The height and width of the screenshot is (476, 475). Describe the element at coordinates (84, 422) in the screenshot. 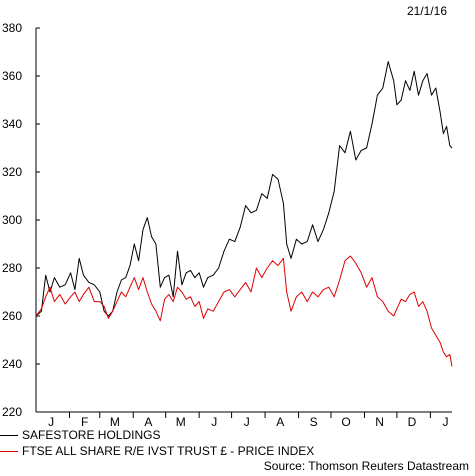

I see `x-tick-label: F` at that location.